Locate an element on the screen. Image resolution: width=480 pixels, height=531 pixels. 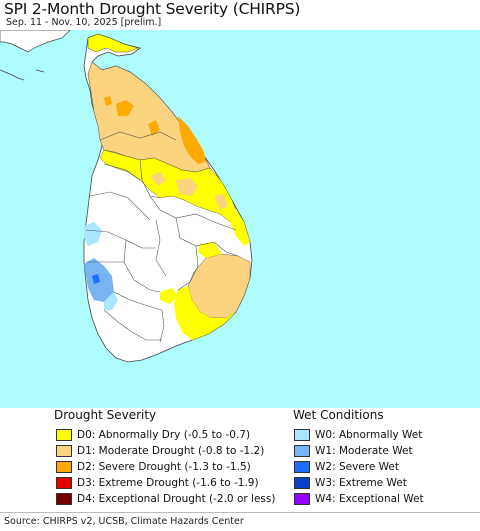
w1-swatch is located at coordinates (302, 451).